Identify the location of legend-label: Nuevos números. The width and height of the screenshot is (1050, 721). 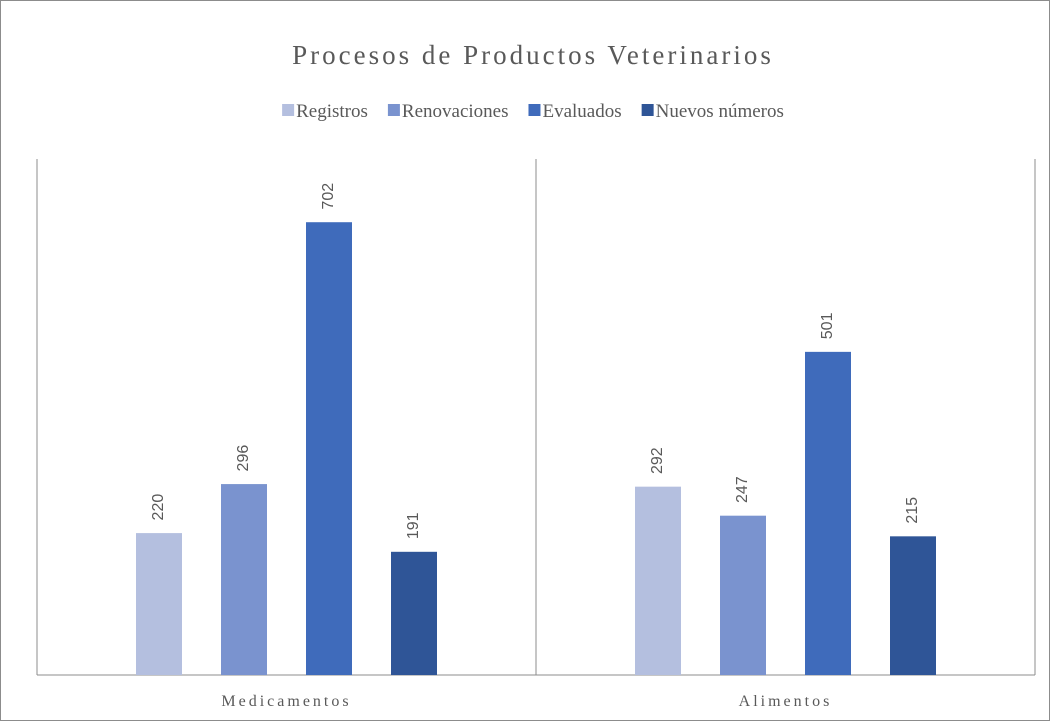
(720, 111).